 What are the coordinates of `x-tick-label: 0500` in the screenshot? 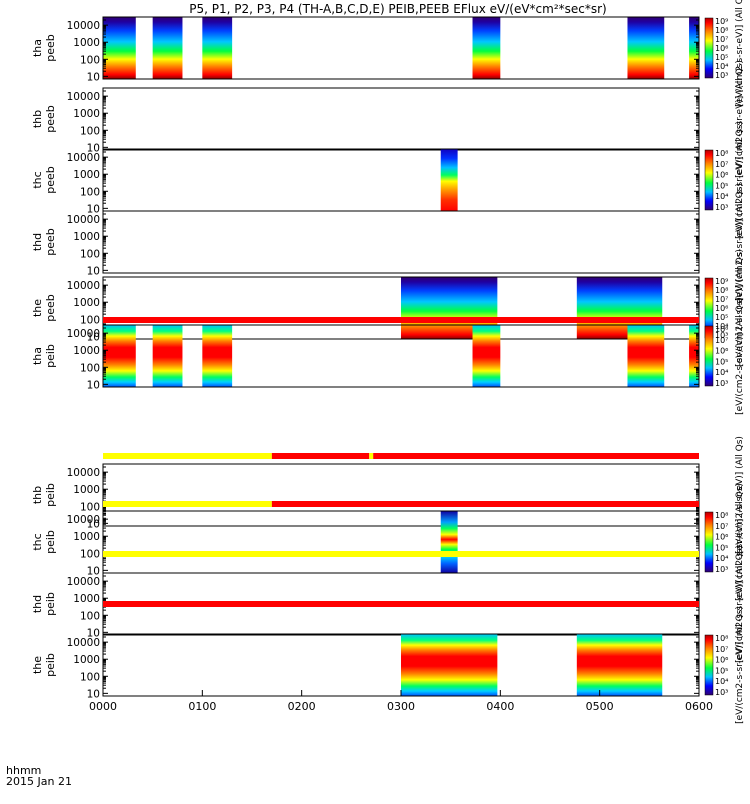 It's located at (600, 706).